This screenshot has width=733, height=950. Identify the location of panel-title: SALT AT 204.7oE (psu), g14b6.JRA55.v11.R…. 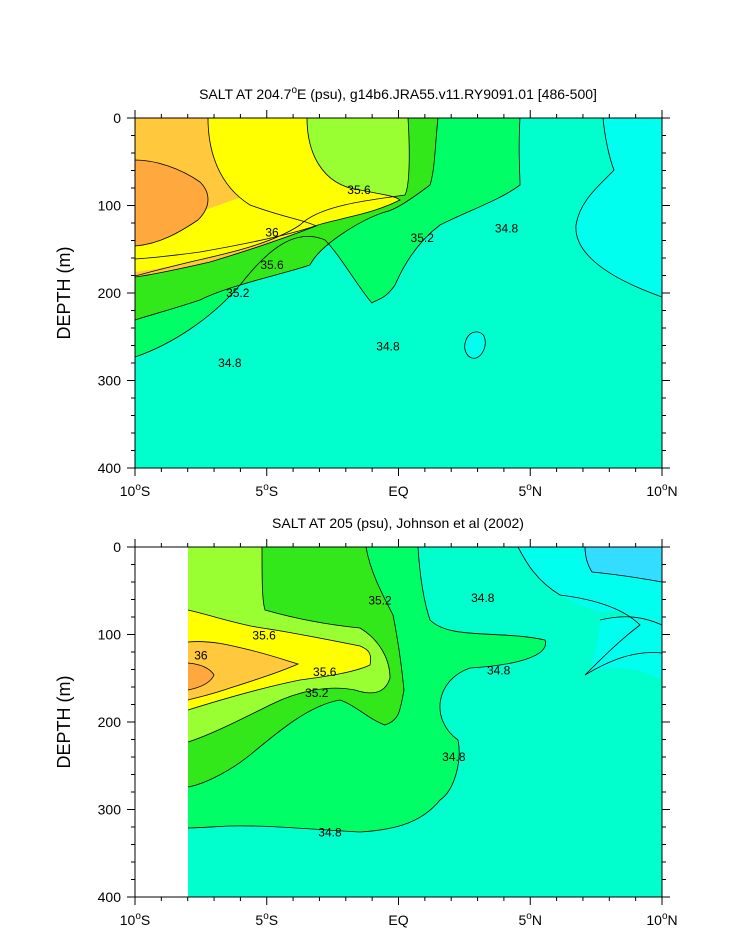
(398, 93).